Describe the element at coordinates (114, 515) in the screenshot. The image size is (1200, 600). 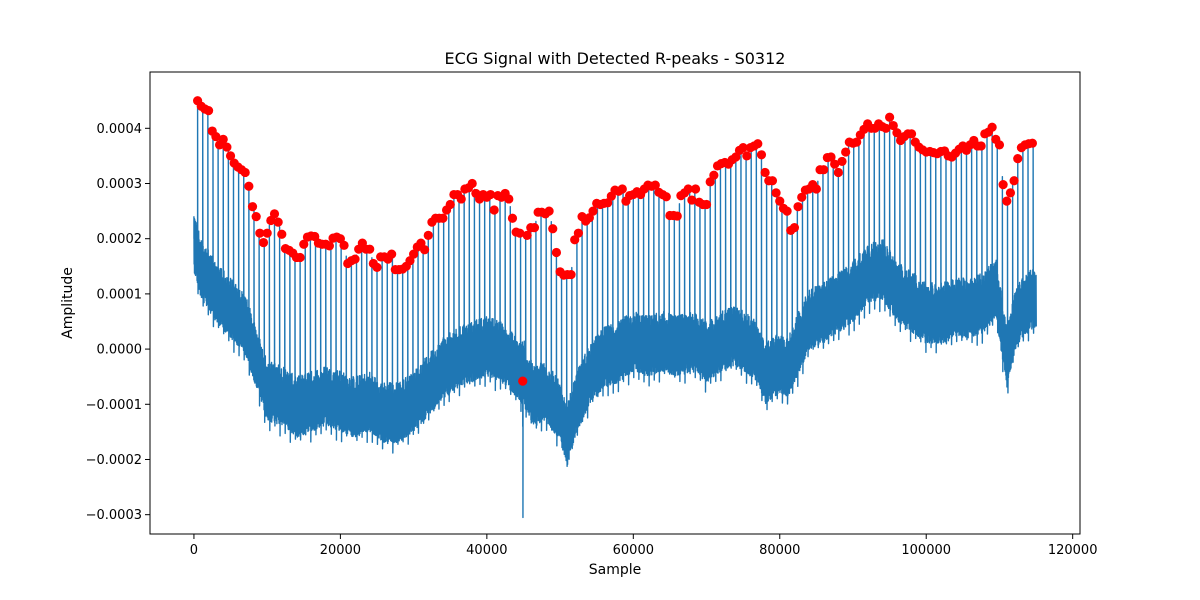
I see `y-tick-label: −0.0003` at that location.